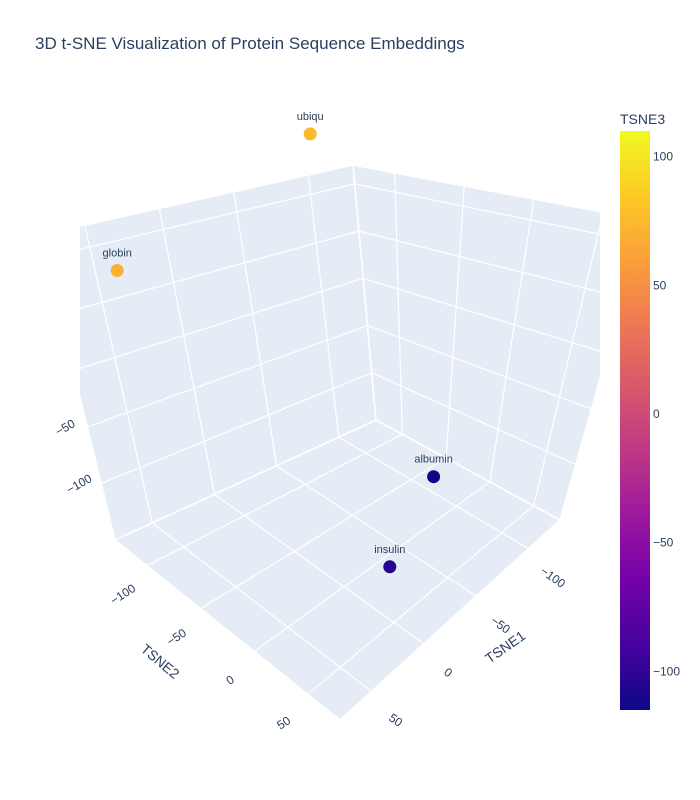 The width and height of the screenshot is (700, 800). I want to click on colorbar-tick-label: −100, so click(666, 671).